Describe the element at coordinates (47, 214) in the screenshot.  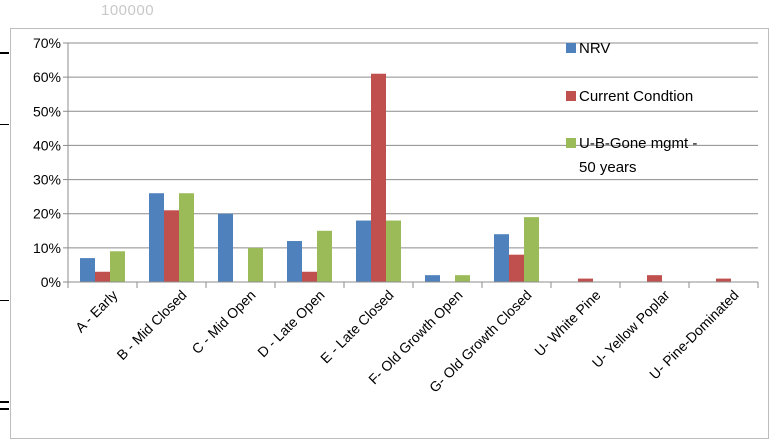
I see `y-tick-label: 20%` at that location.